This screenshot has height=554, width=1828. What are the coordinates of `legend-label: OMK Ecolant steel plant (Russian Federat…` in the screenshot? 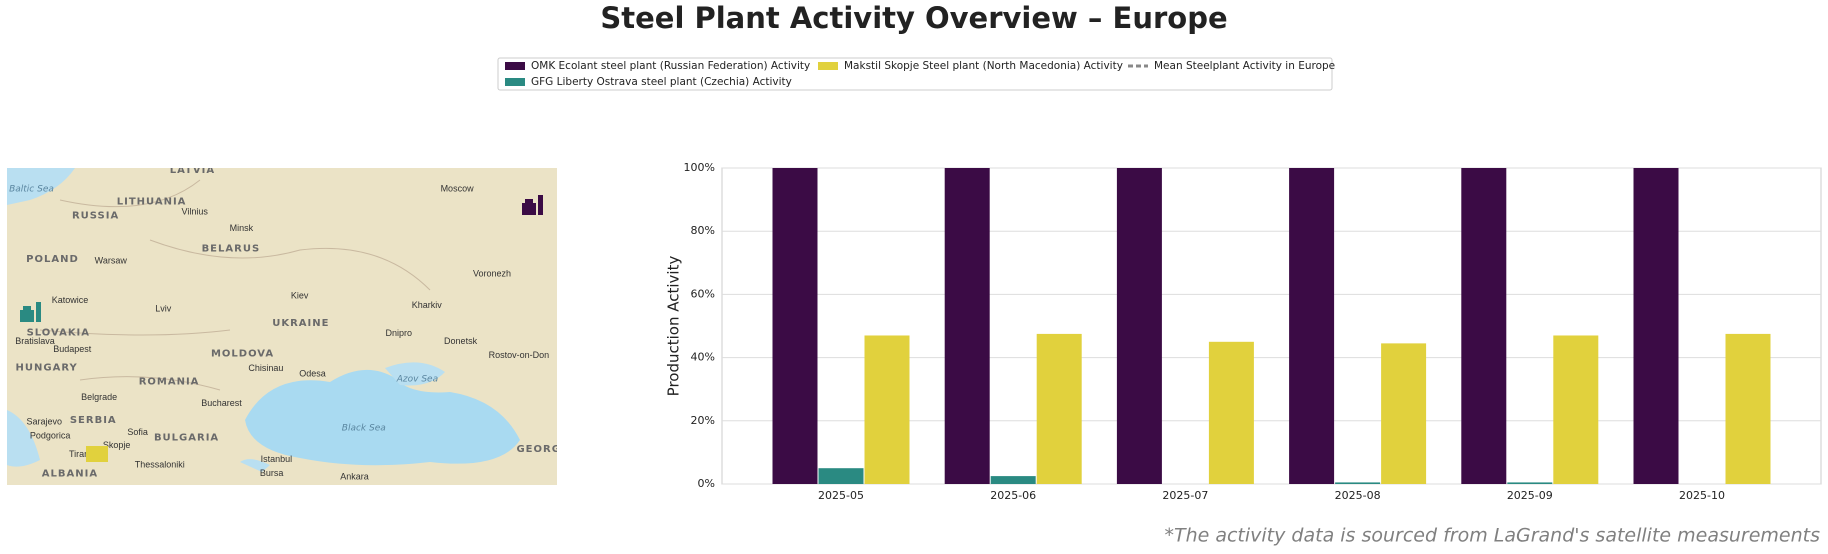 It's located at (670, 66).